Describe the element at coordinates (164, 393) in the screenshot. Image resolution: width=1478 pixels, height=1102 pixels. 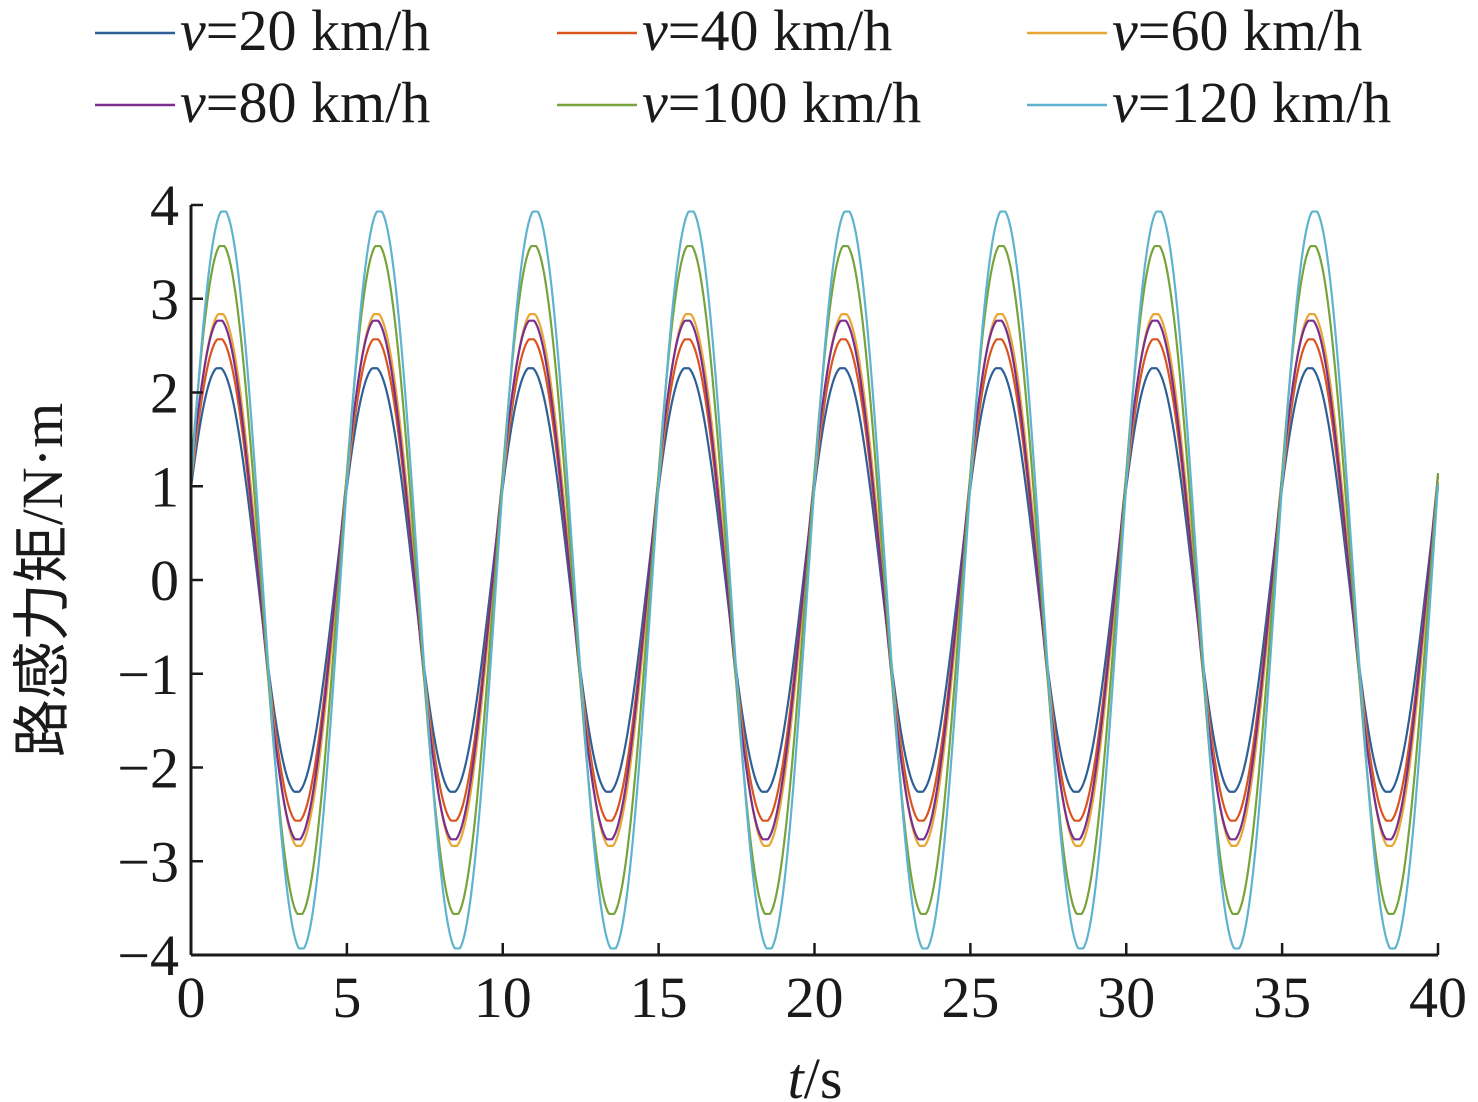
I see `y-tick-label: 2` at that location.